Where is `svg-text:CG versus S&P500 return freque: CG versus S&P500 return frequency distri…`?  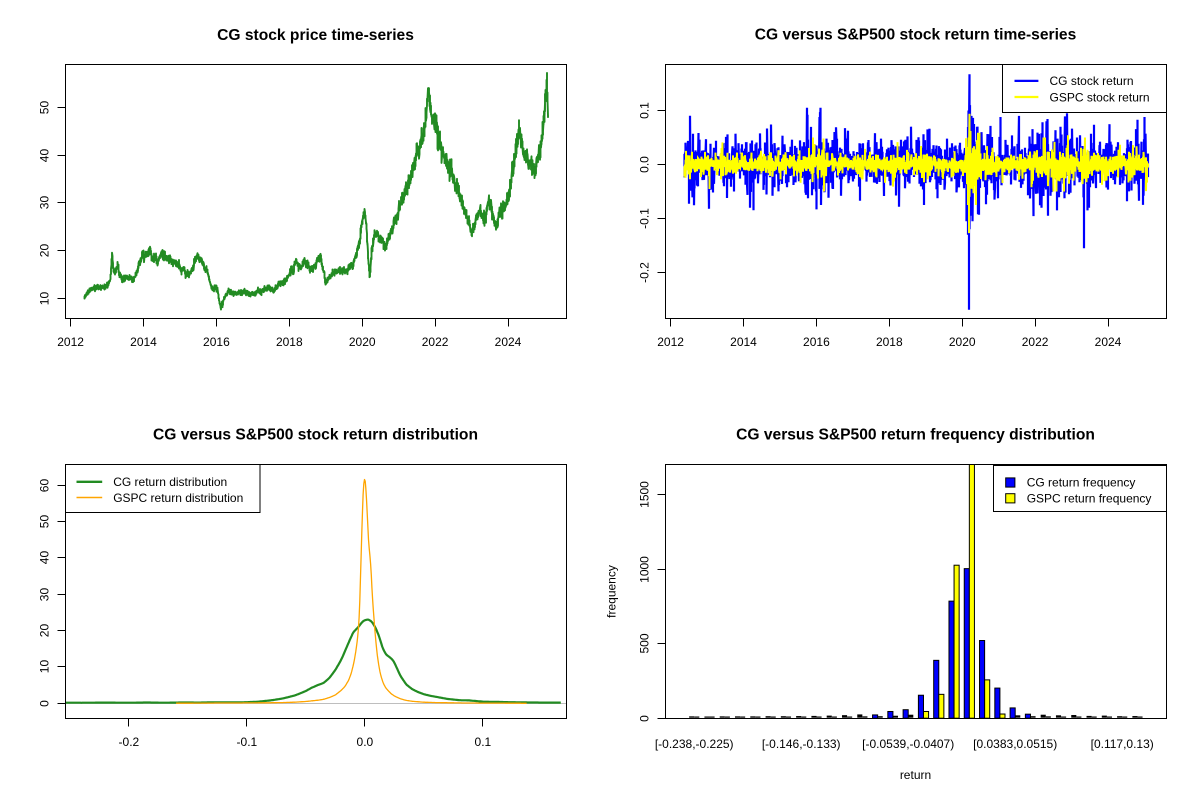 svg-text:CG versus S&P500 return freque: CG versus S&P500 return frequency distri… is located at coordinates (915, 435).